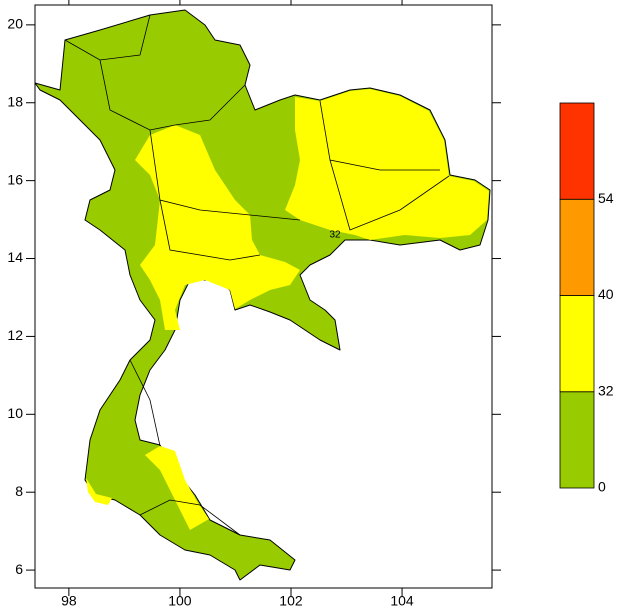 The height and width of the screenshot is (610, 620). What do you see at coordinates (602, 487) in the screenshot?
I see `colorbar-label: 0` at bounding box center [602, 487].